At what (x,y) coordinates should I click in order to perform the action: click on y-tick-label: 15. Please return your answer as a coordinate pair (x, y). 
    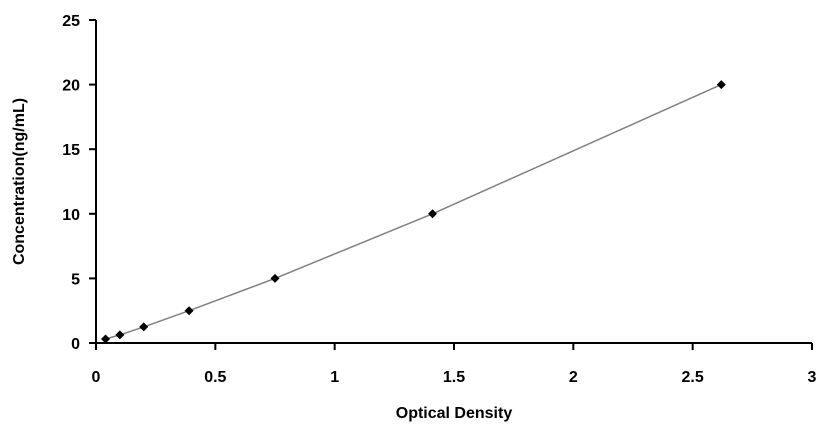
    Looking at the image, I should click on (71, 150).